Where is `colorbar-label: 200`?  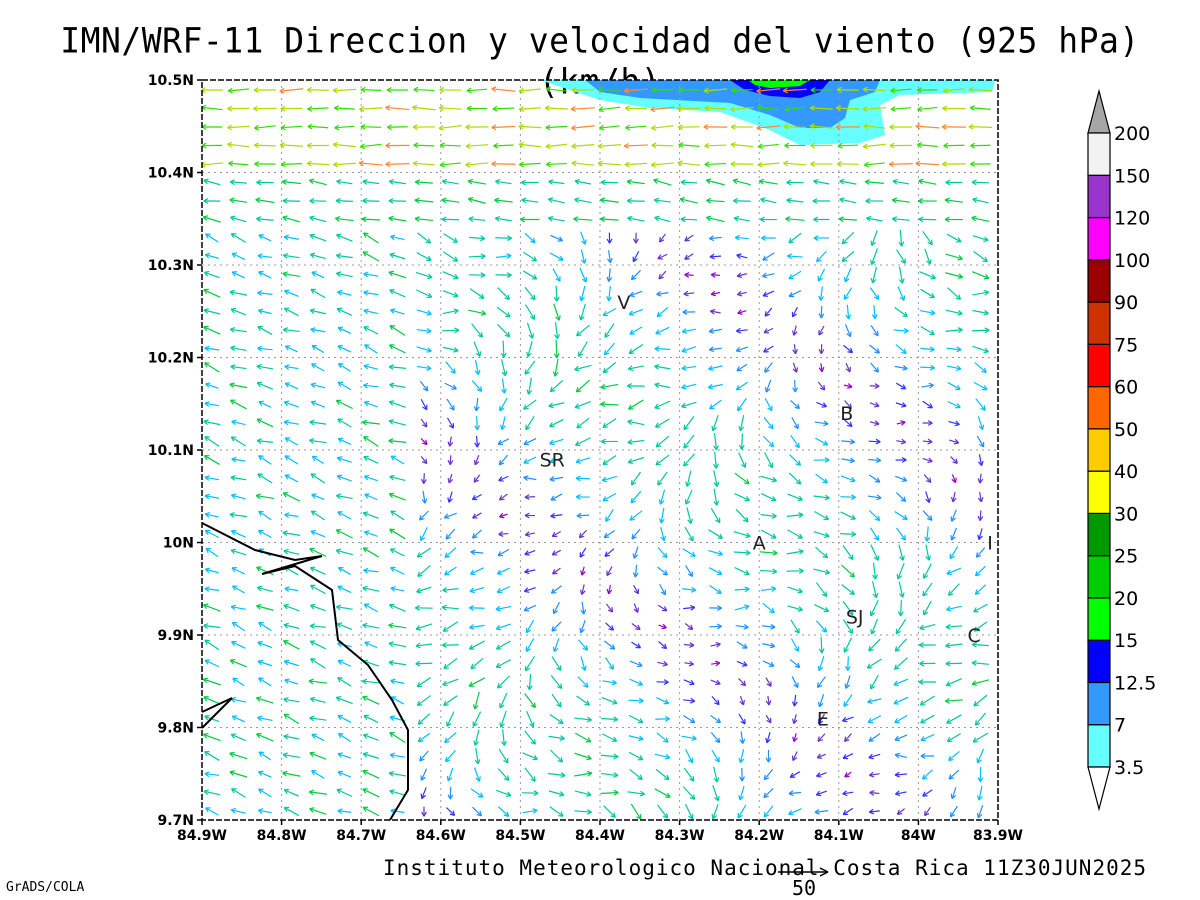 colorbar-label: 200 is located at coordinates (1132, 134).